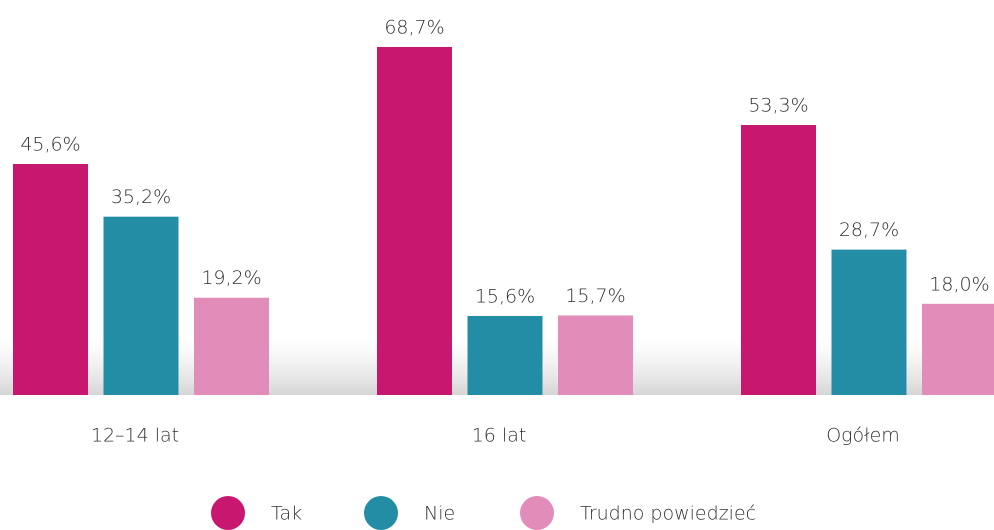 The height and width of the screenshot is (530, 994). What do you see at coordinates (668, 514) in the screenshot?
I see `legend-label: Trudno powiedzieć` at bounding box center [668, 514].